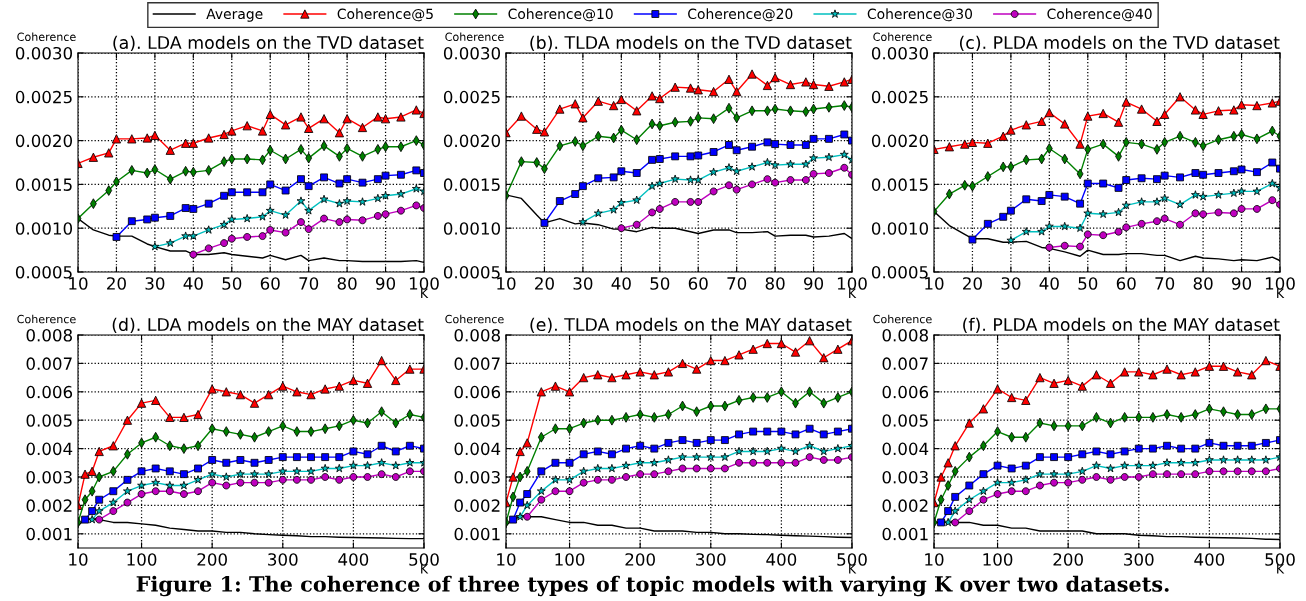  Describe the element at coordinates (737, 283) in the screenshot. I see `x-tick-label: 70` at that location.